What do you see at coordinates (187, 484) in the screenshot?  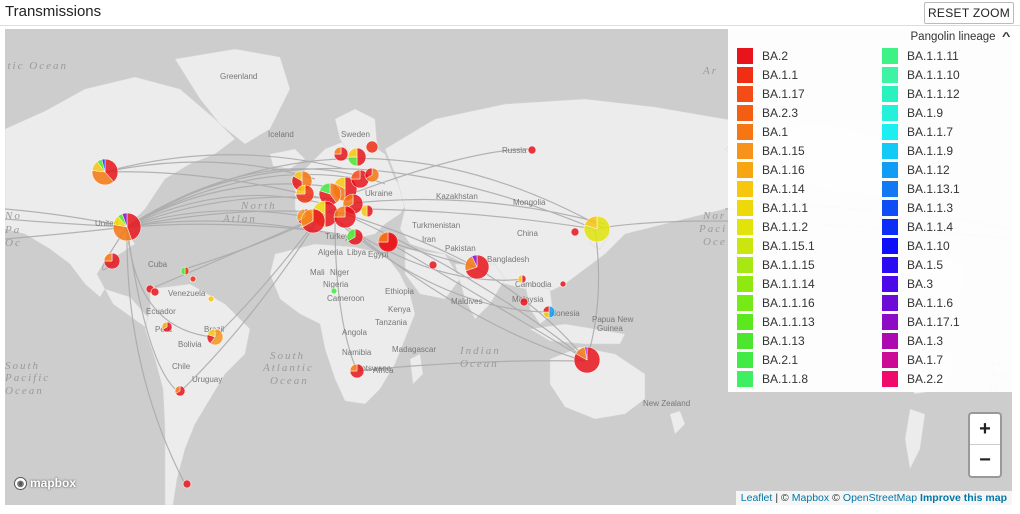 I see `pie-marker-argentina` at bounding box center [187, 484].